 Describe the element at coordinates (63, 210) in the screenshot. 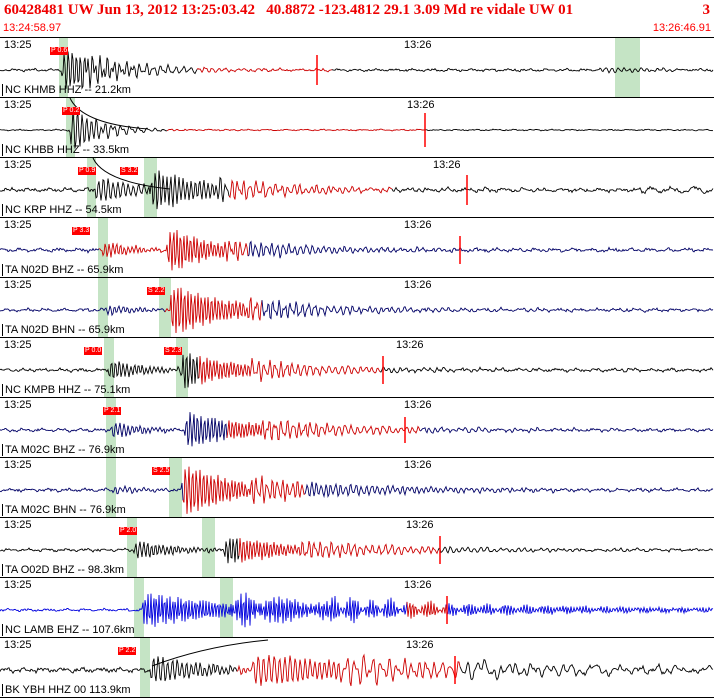

I see `station-label-text: NC KRP HHZ -- 54.5km` at that location.